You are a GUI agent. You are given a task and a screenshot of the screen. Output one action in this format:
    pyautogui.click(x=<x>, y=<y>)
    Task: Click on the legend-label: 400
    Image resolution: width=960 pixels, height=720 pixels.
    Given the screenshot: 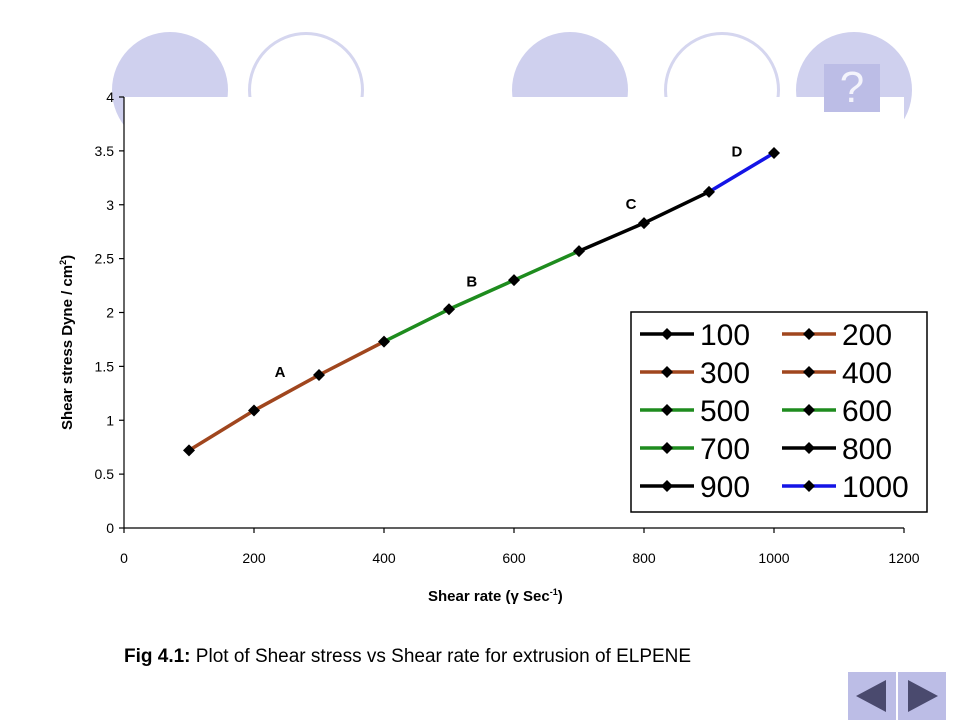 What is the action you would take?
    pyautogui.click(x=867, y=373)
    